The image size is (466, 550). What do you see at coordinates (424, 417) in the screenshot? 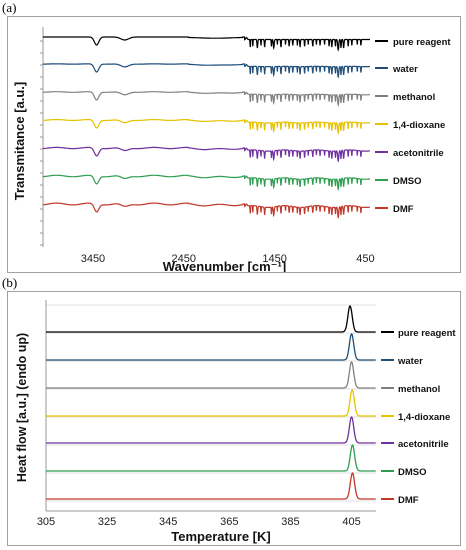
I see `dsc-legend-label: 1,4-dioxane` at bounding box center [424, 417].